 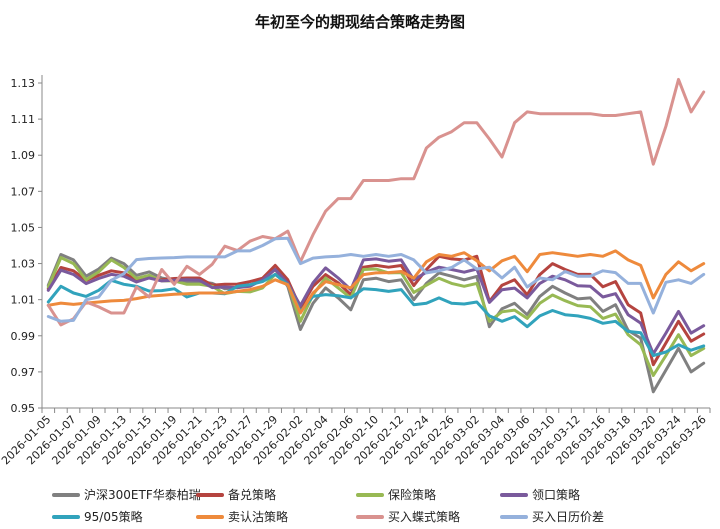 I want to click on legend-item: 卖认沽策略, so click(x=242, y=516).